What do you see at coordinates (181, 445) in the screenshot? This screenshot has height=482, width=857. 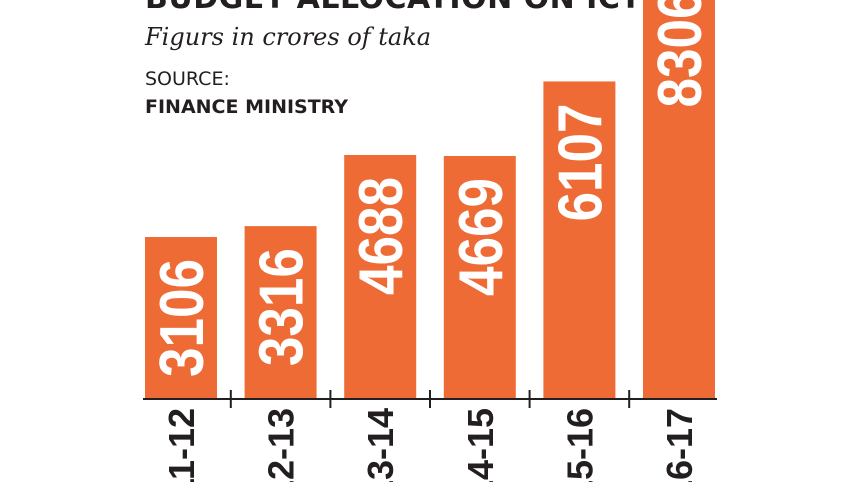 I see `x-tick-label: 11-12` at bounding box center [181, 445].